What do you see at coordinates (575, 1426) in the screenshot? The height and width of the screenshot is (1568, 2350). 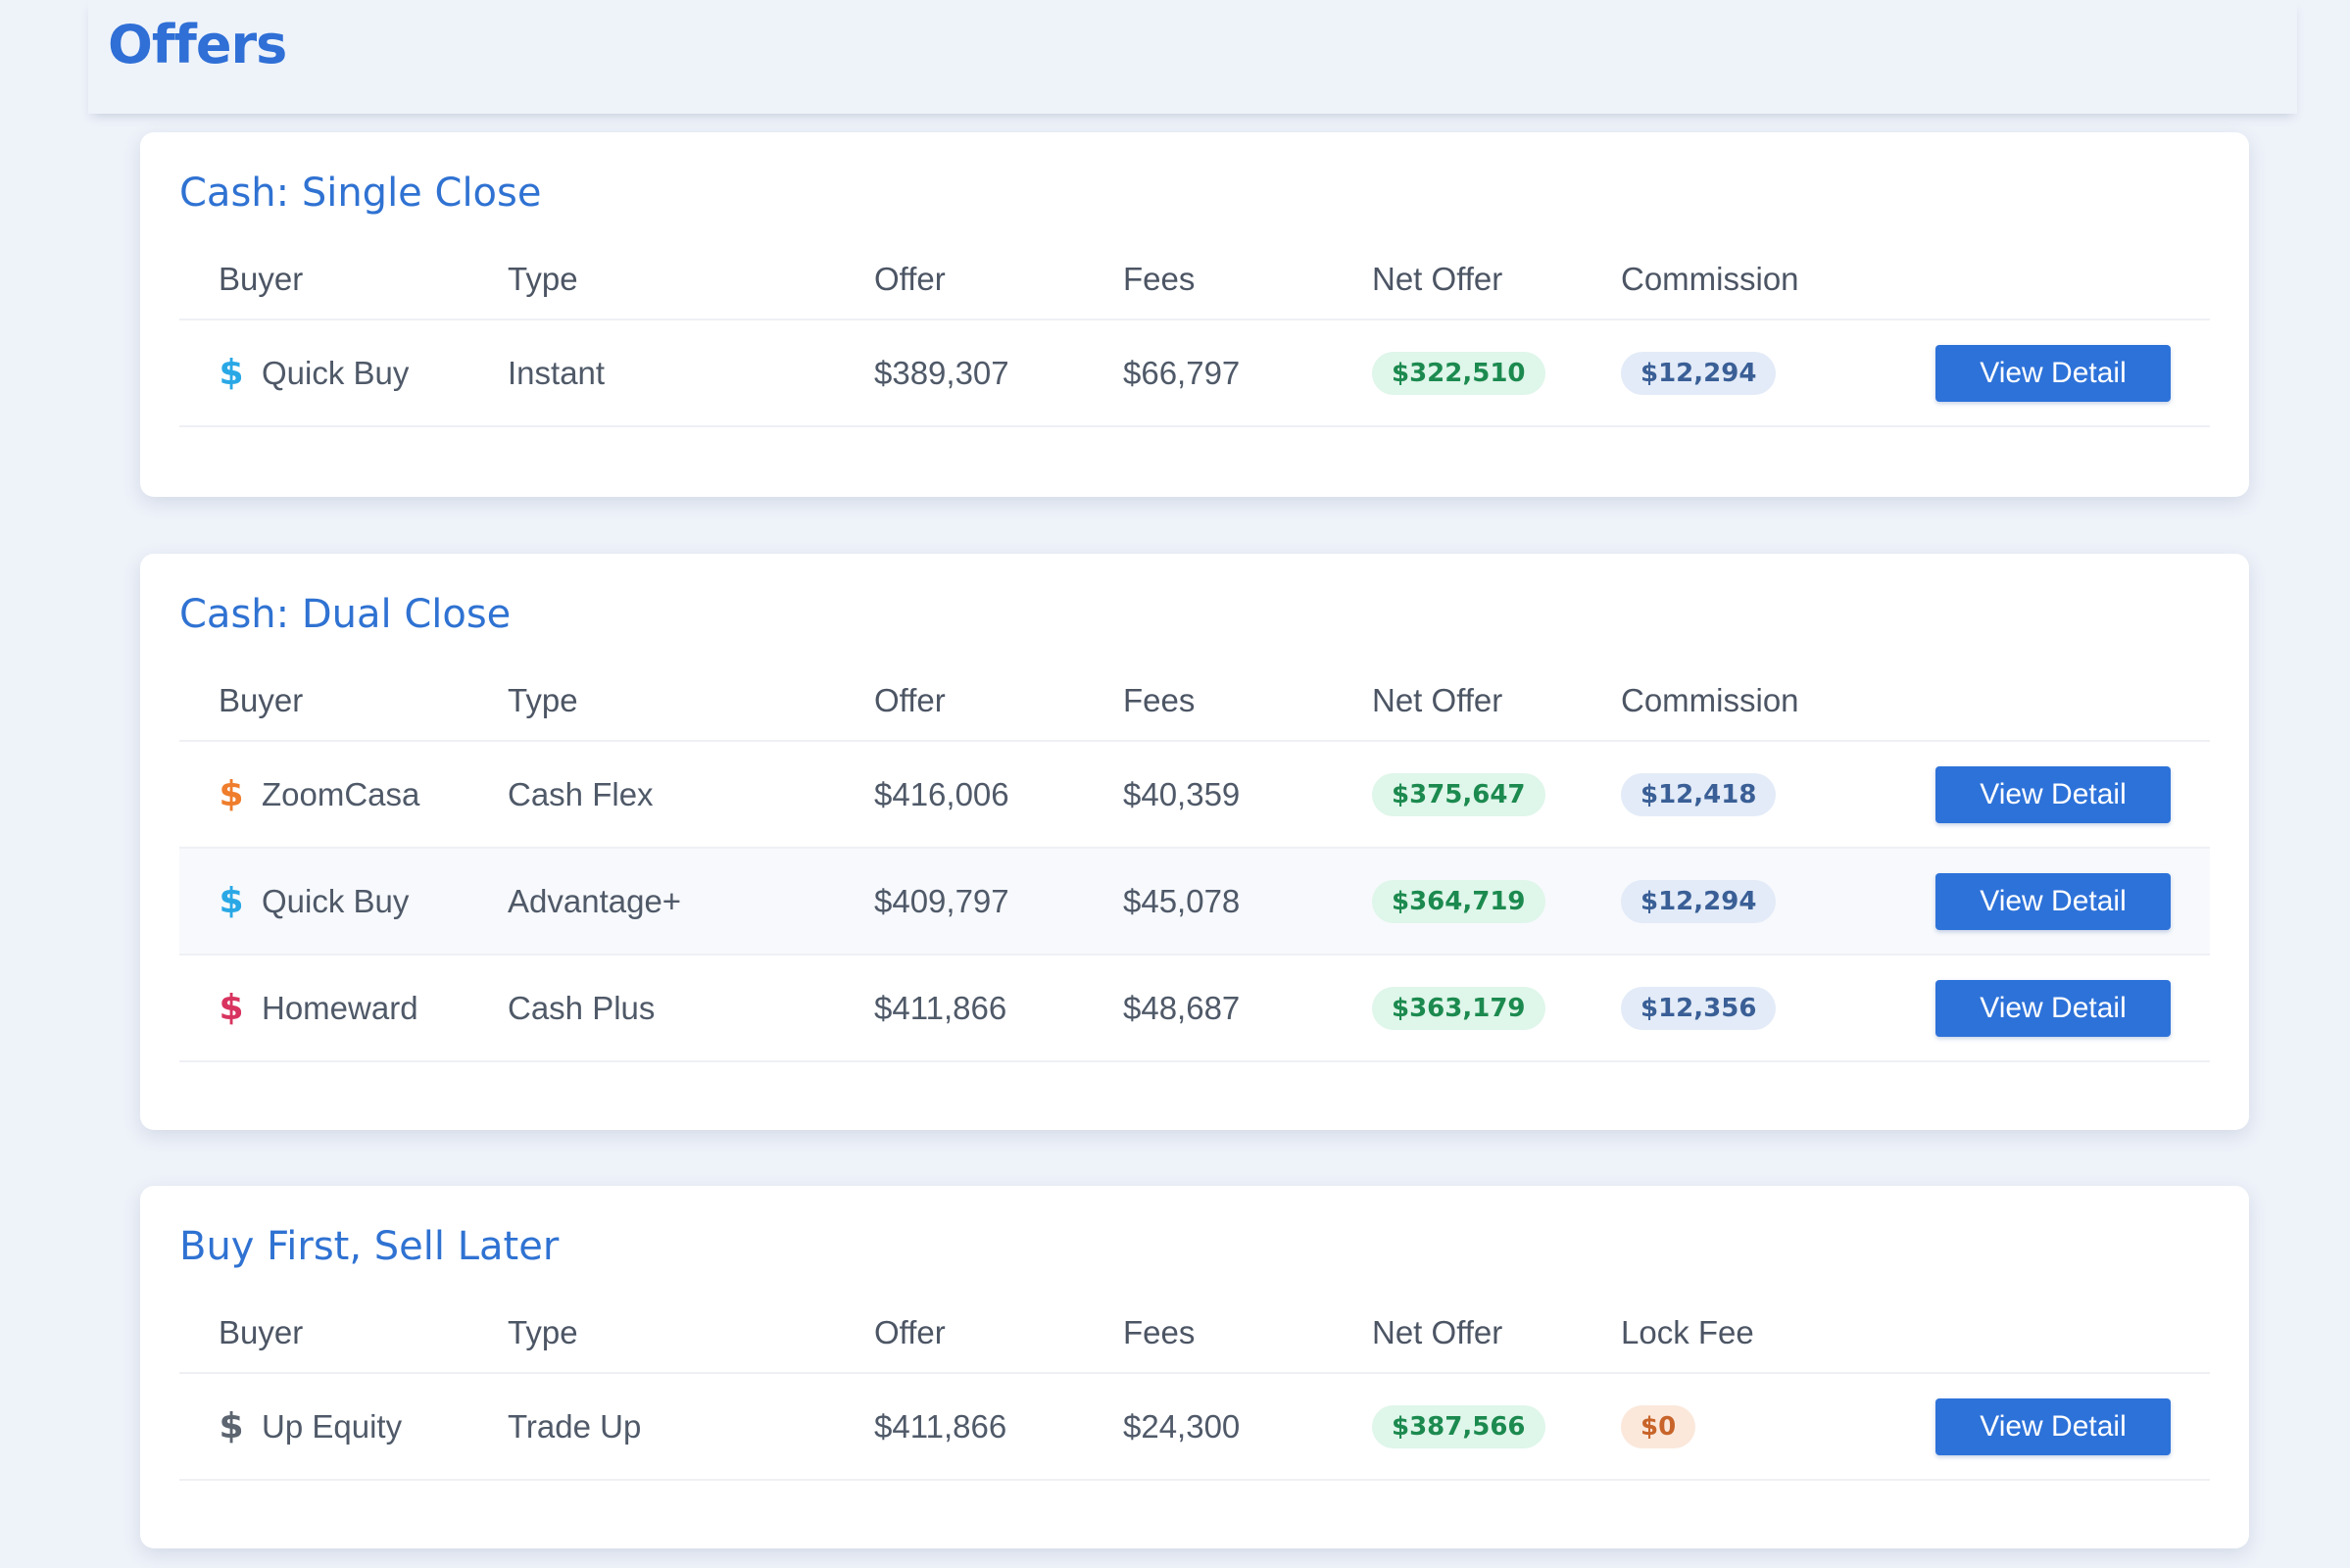 I see `type-cell: Trade Up` at bounding box center [575, 1426].